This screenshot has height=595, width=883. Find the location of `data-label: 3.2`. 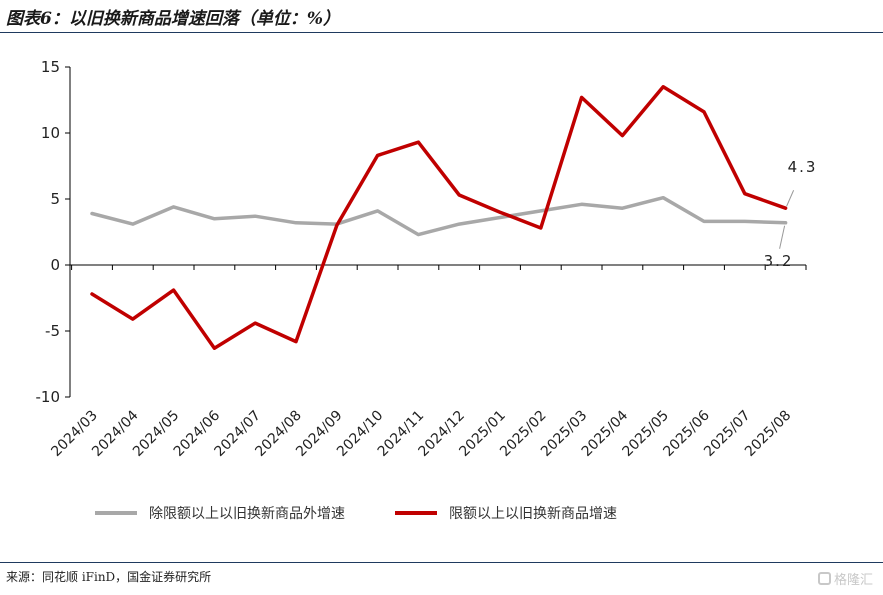

data-label: 3.2 is located at coordinates (779, 261).